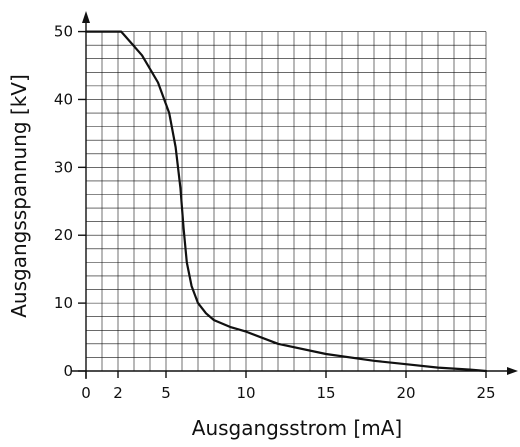  I want to click on x-axis-arrow-icon, so click(512, 371).